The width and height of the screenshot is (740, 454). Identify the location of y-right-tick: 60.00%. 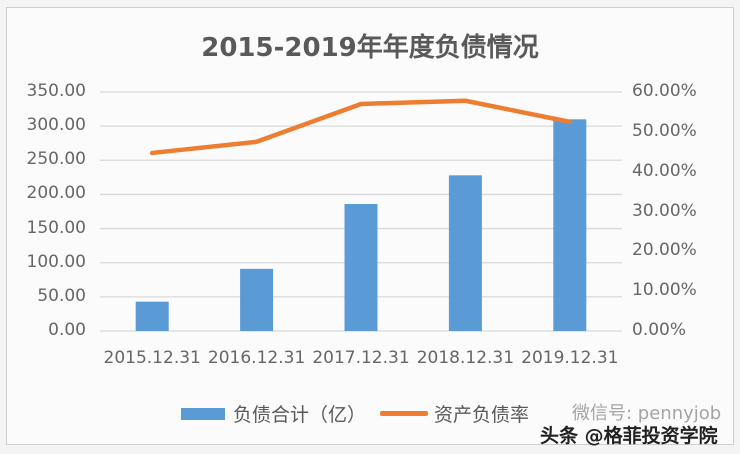
(664, 91).